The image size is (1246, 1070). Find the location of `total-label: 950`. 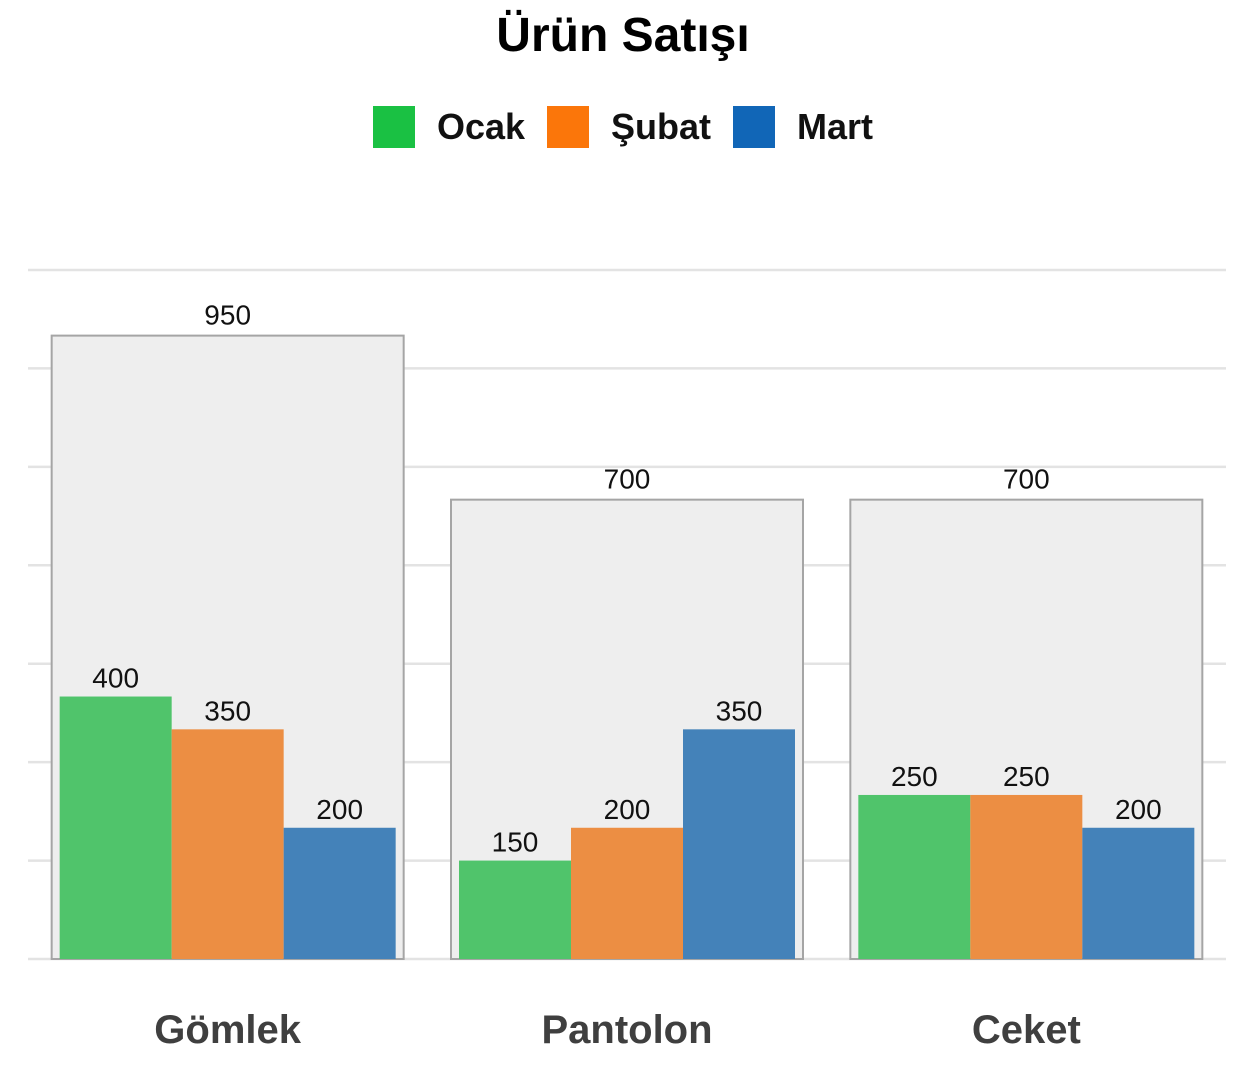

total-label: 950 is located at coordinates (227, 315).